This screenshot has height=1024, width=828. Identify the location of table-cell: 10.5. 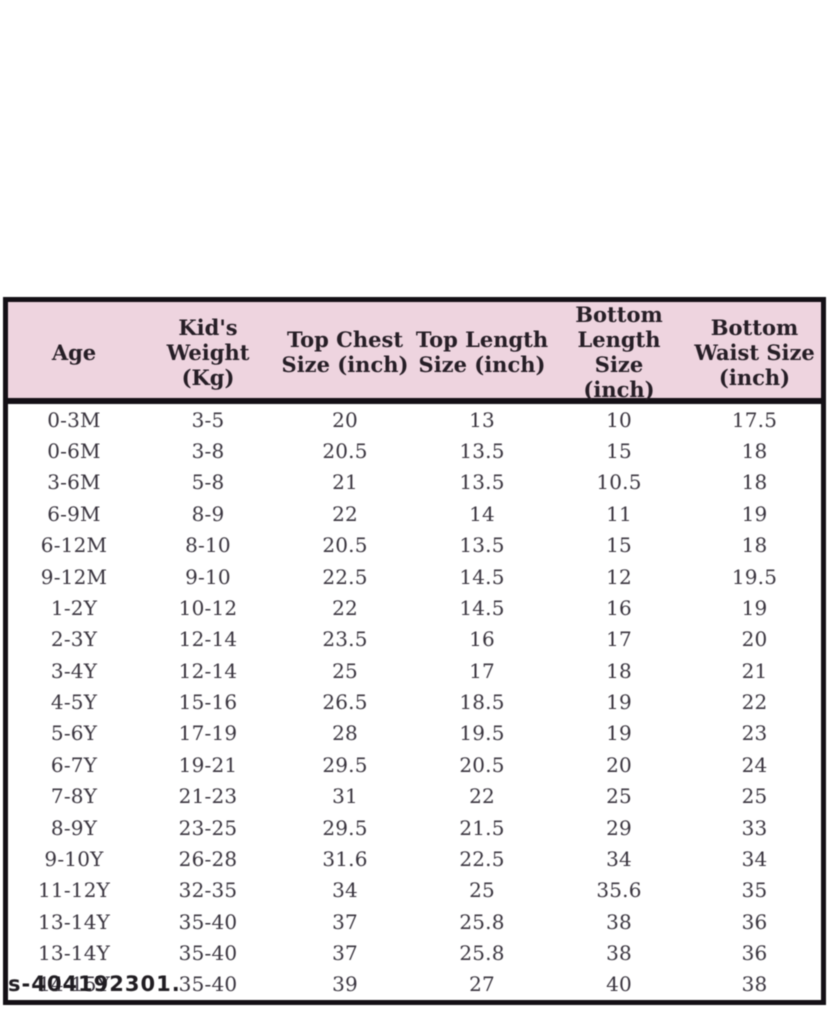
(619, 482).